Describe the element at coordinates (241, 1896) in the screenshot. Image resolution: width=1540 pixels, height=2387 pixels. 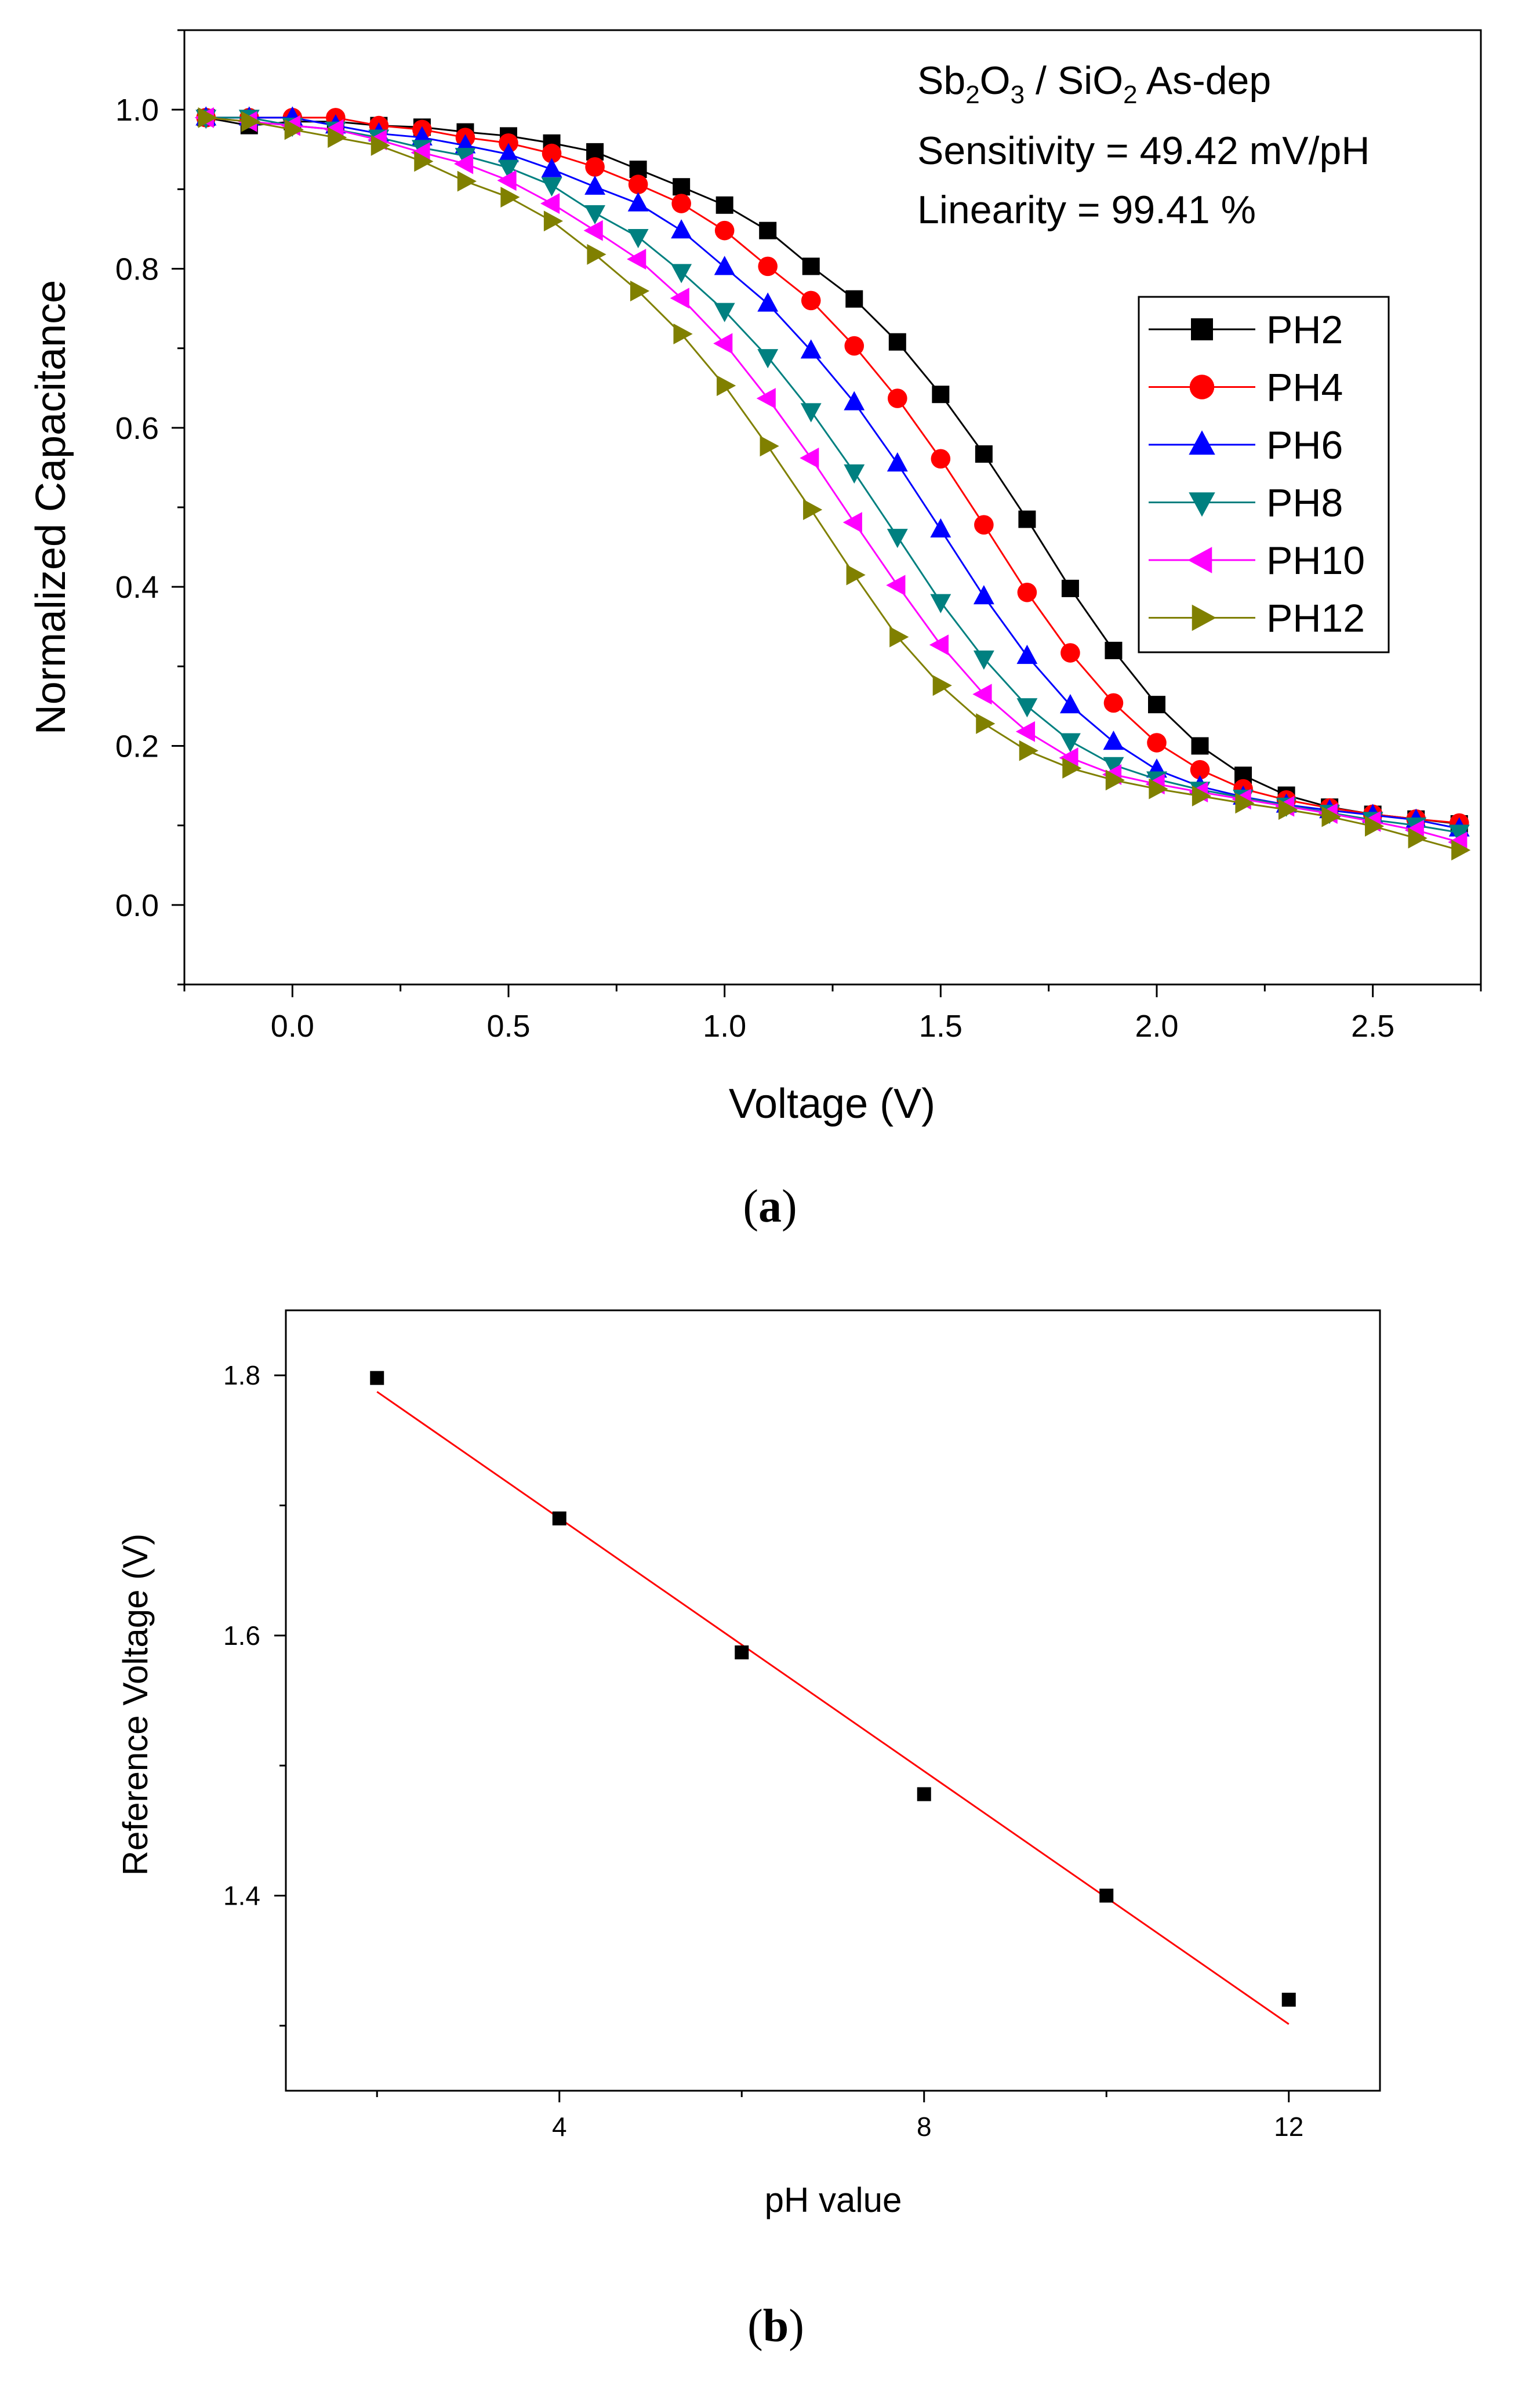
I see `chart-b-y-tick-label: 1.4` at that location.